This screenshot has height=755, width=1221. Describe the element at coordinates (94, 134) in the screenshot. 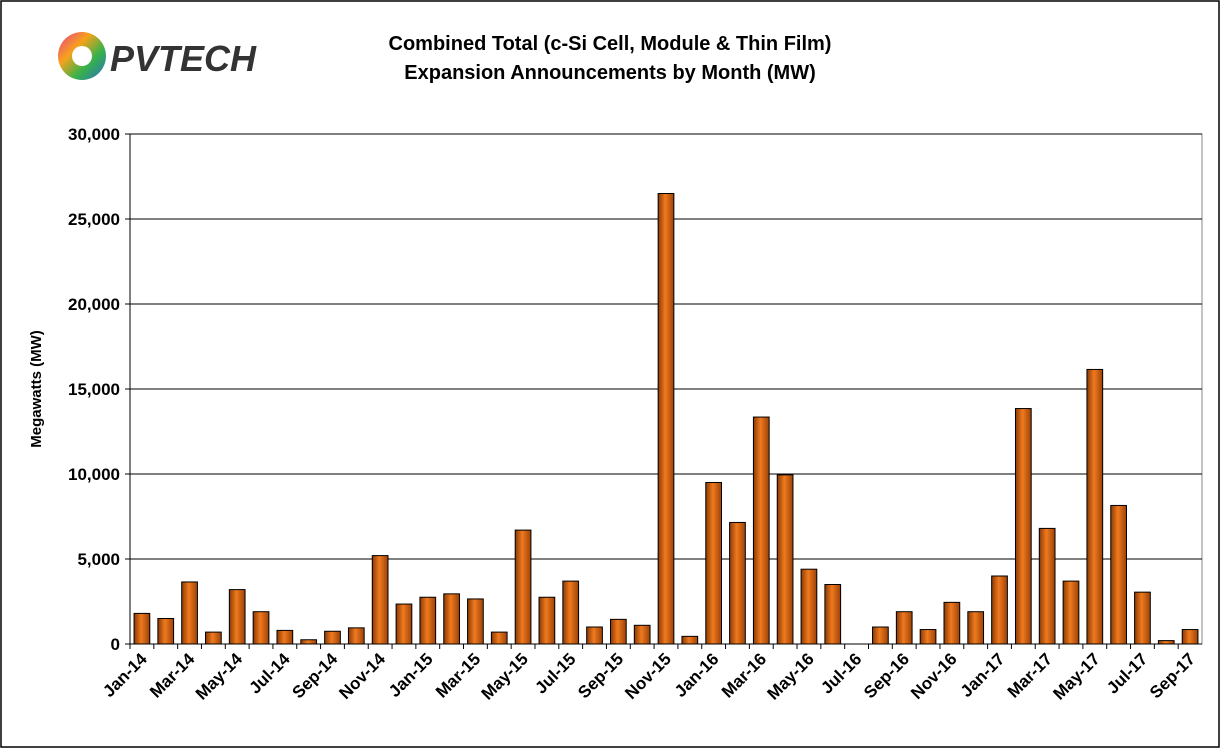

I see `y-tick-label: 30,000` at that location.